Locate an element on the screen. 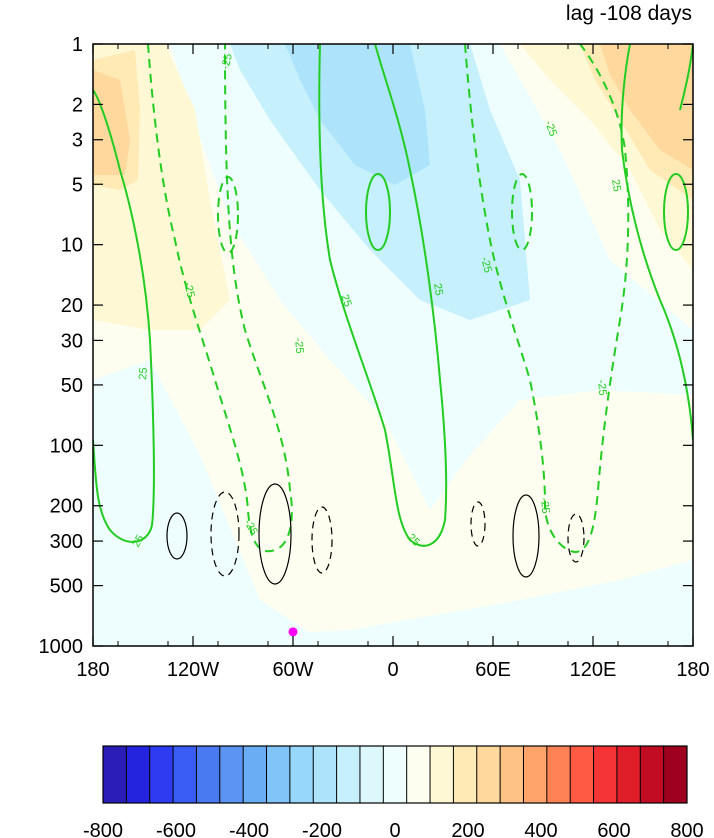 This screenshot has height=838, width=714. colorbar-tick-label: -600 is located at coordinates (176, 829).